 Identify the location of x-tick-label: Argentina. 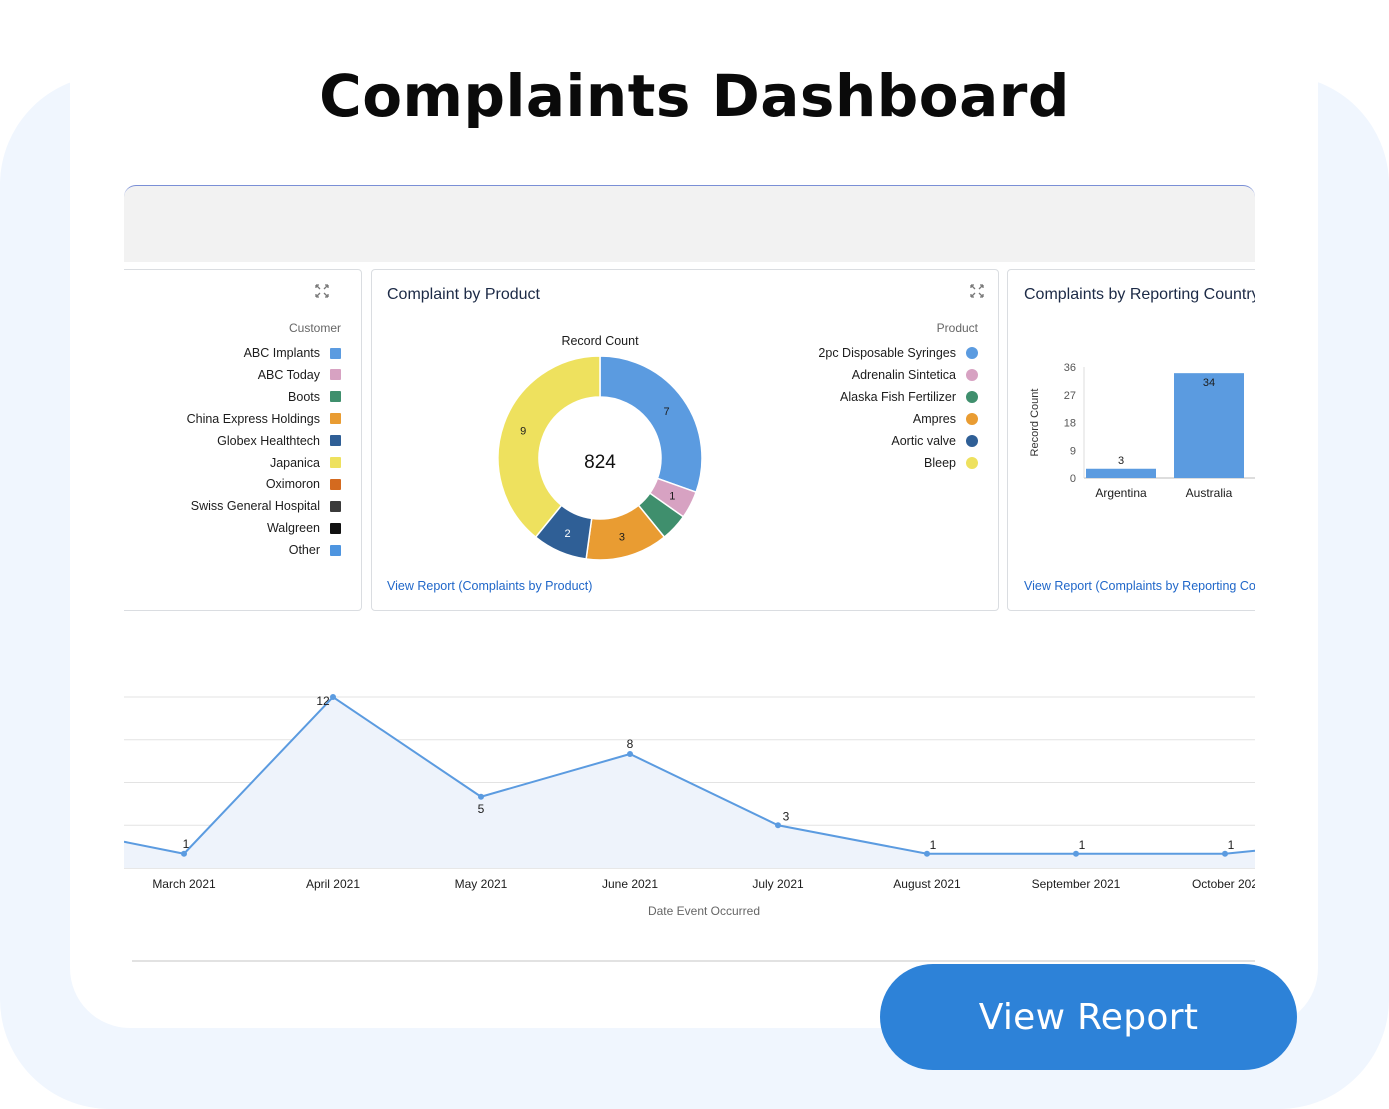
(1121, 493).